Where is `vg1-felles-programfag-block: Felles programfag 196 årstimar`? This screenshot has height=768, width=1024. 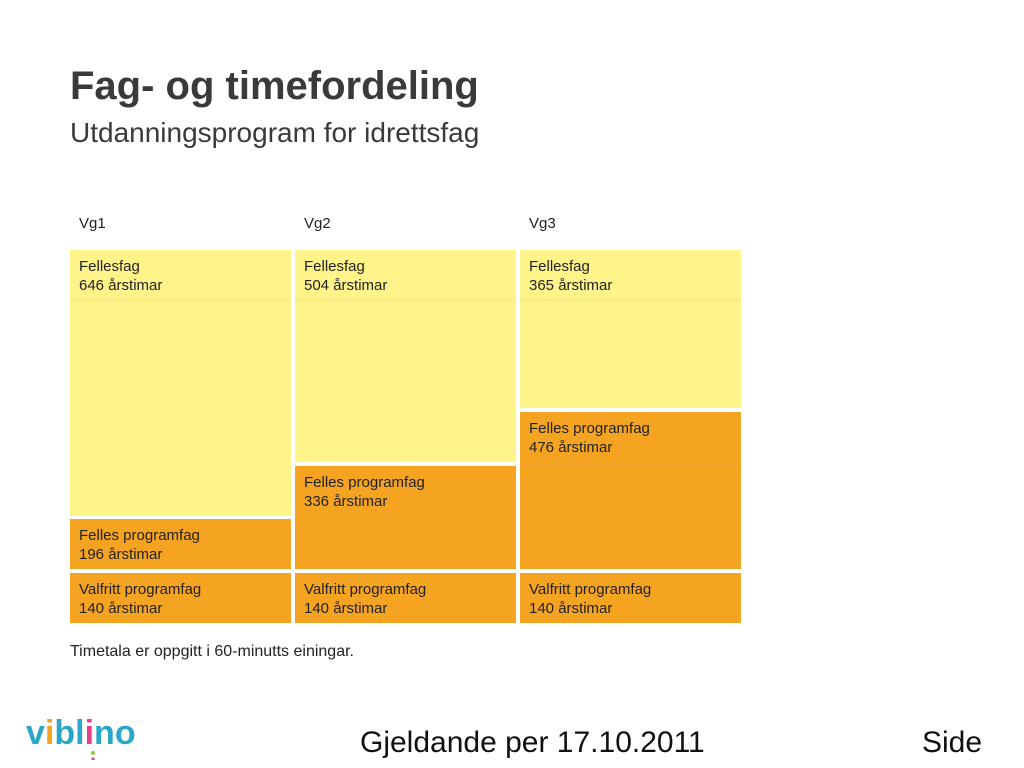
vg1-felles-programfag-block: Felles programfag 196 årstimar is located at coordinates (180, 544).